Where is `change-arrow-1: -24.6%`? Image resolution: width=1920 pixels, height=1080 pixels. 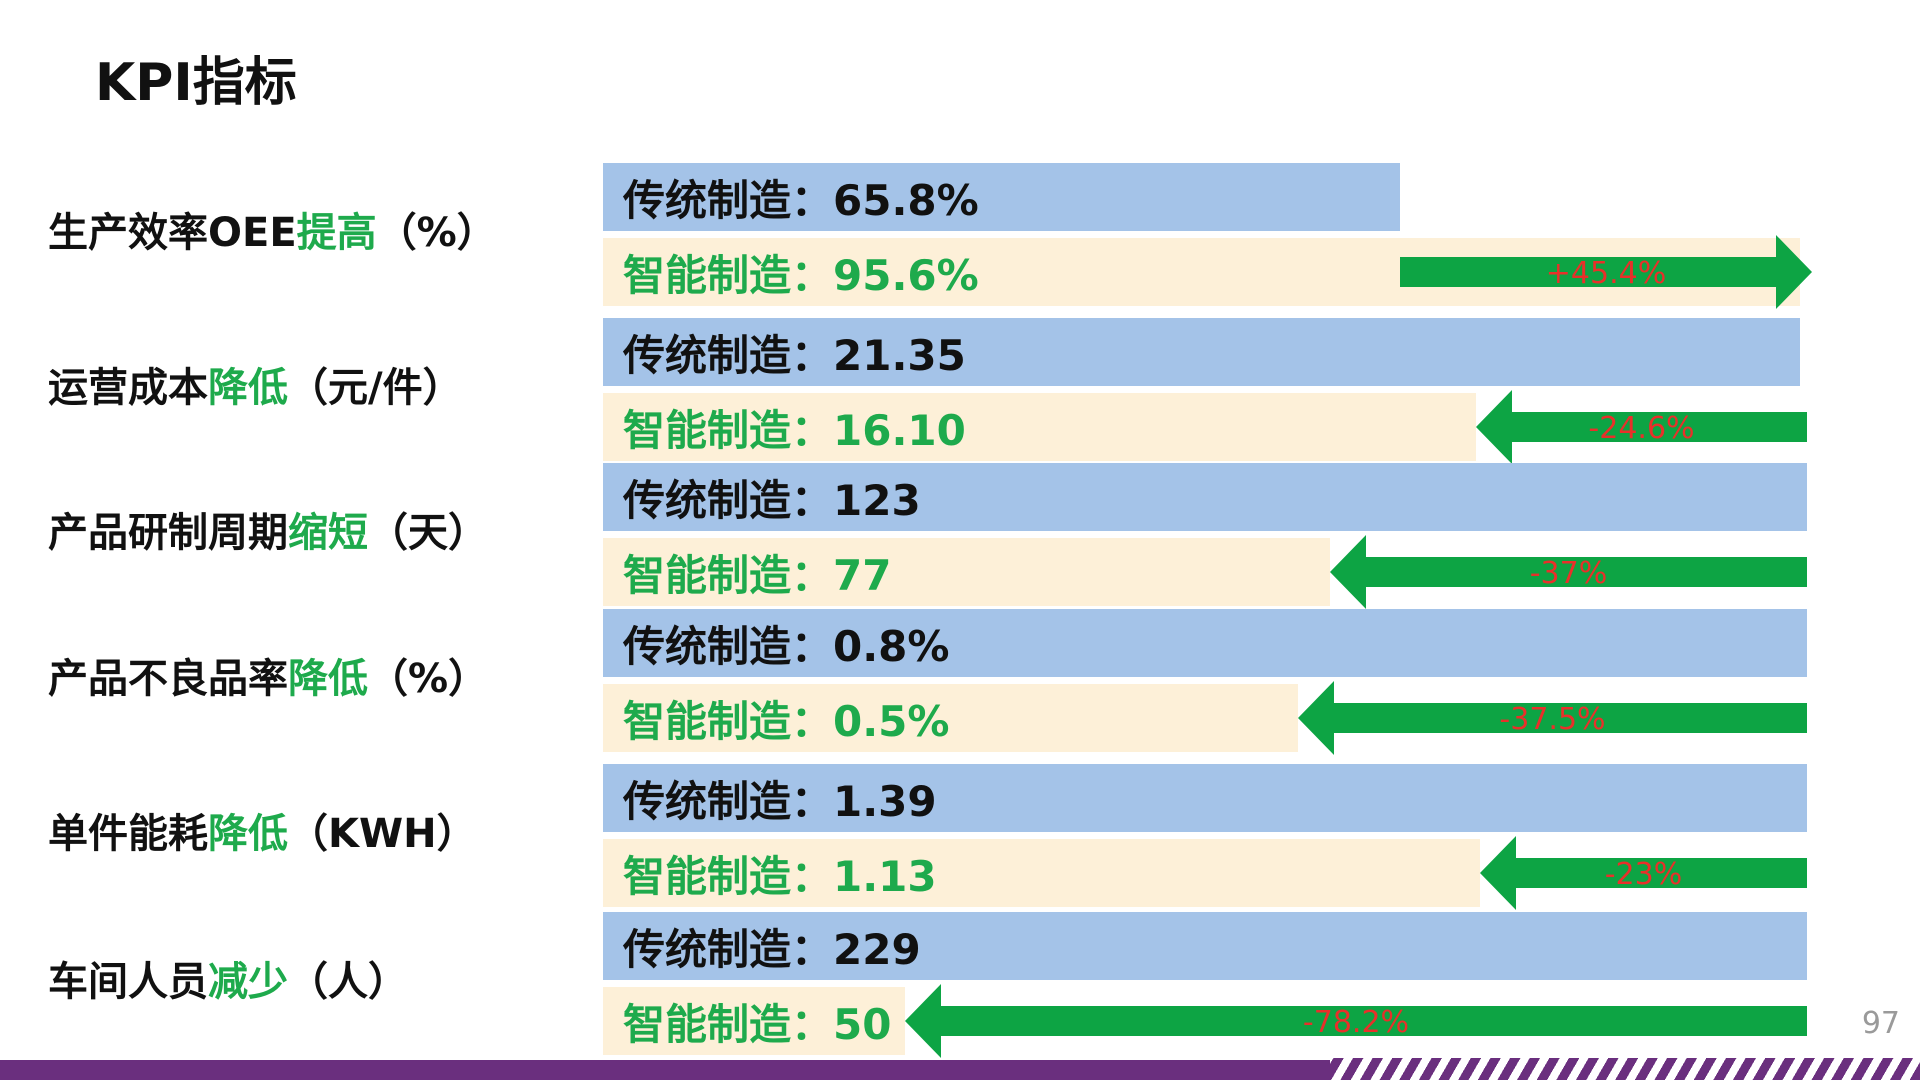
change-arrow-1: -24.6% is located at coordinates (1641, 427).